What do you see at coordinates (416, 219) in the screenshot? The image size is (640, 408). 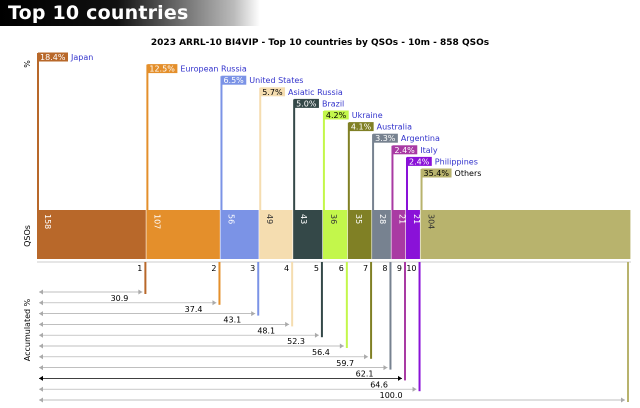 I see `qso-value-philippines: 21` at bounding box center [416, 219].